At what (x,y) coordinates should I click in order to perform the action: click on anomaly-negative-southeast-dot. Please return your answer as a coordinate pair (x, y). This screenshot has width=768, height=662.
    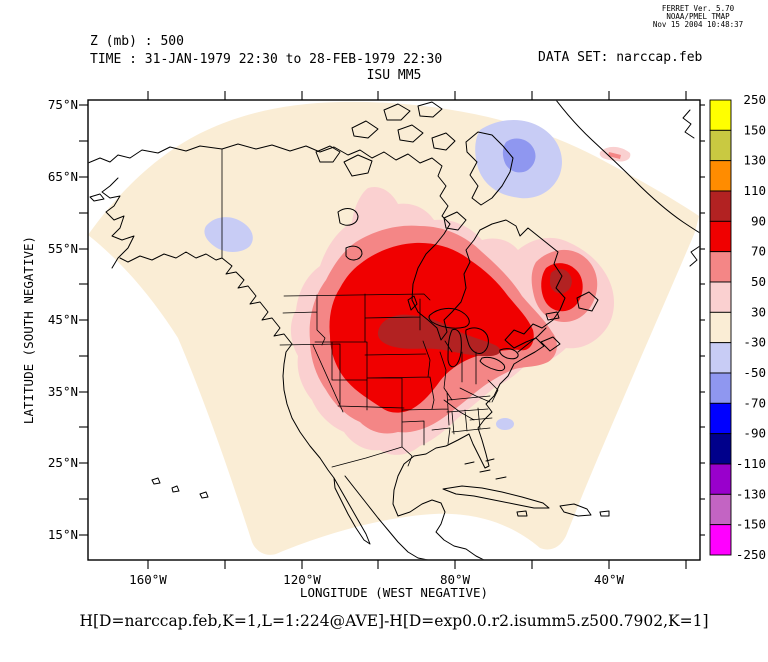
    Looking at the image, I should click on (505, 424).